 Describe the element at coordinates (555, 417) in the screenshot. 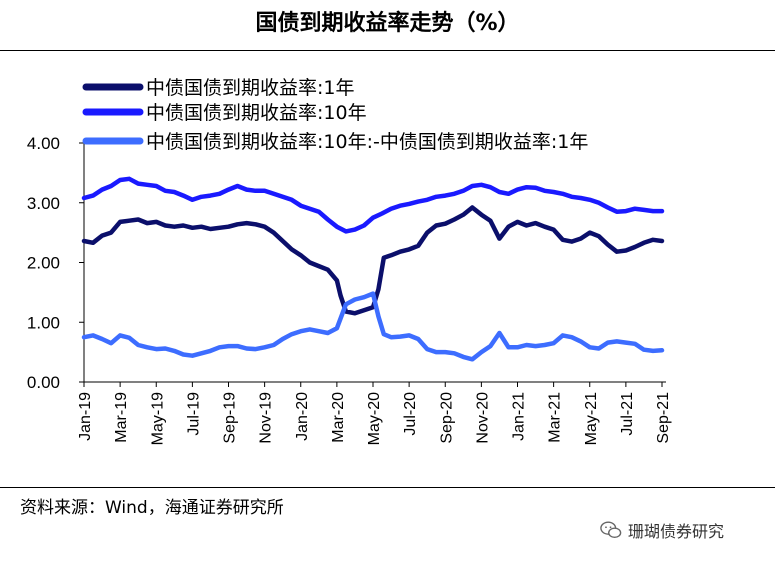

I see `x-tick-label: Mar-21` at that location.